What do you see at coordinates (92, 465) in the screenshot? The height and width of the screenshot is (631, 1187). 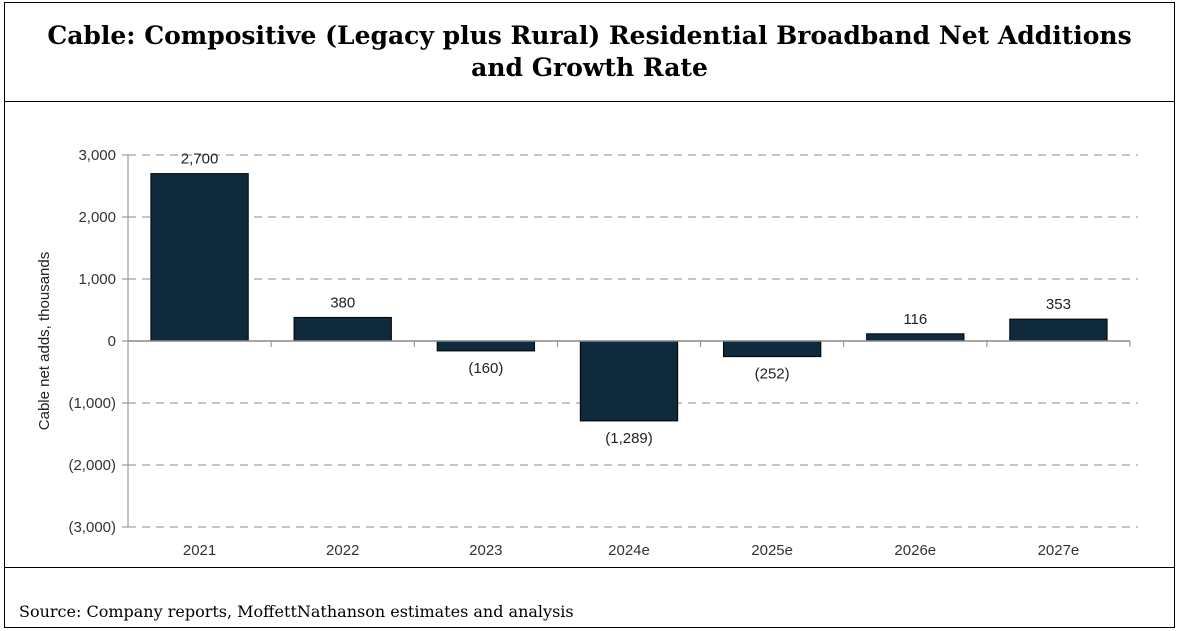 I see `y-tick-label: (2,000)` at bounding box center [92, 465].